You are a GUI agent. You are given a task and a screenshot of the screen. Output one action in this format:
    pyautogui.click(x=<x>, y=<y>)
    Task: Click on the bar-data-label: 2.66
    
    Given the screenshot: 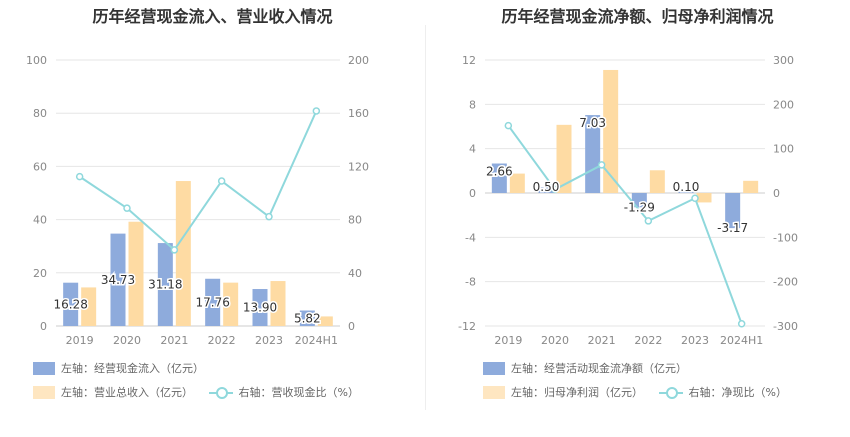 What is the action you would take?
    pyautogui.click(x=499, y=172)
    